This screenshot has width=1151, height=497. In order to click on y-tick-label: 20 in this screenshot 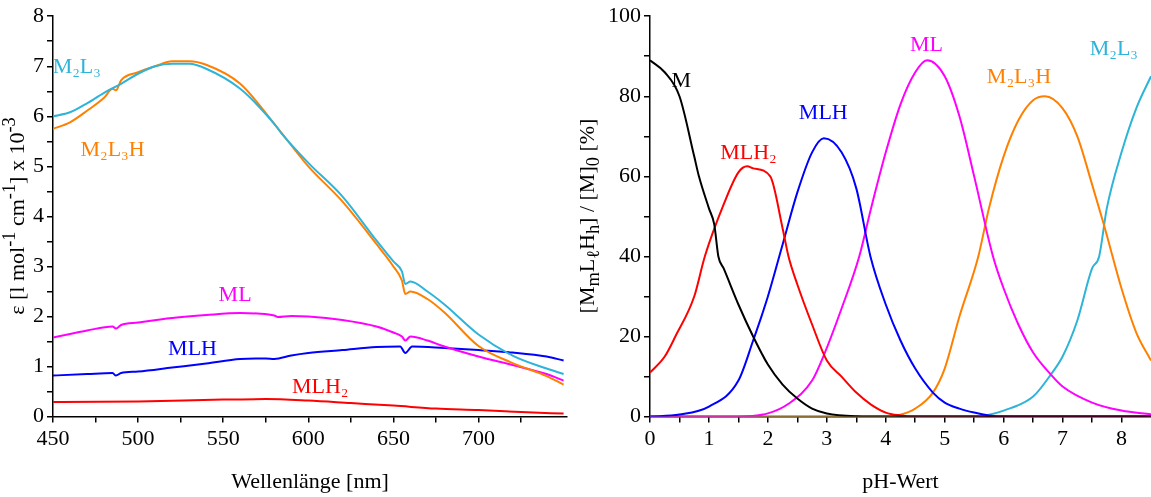, I will do `click(630, 335)`.